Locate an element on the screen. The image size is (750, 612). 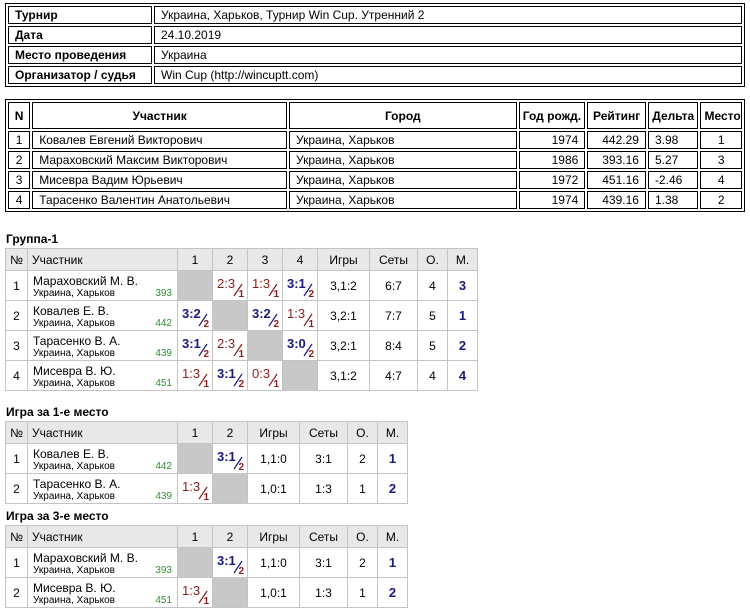
participant-cell: 1986 is located at coordinates (552, 160).